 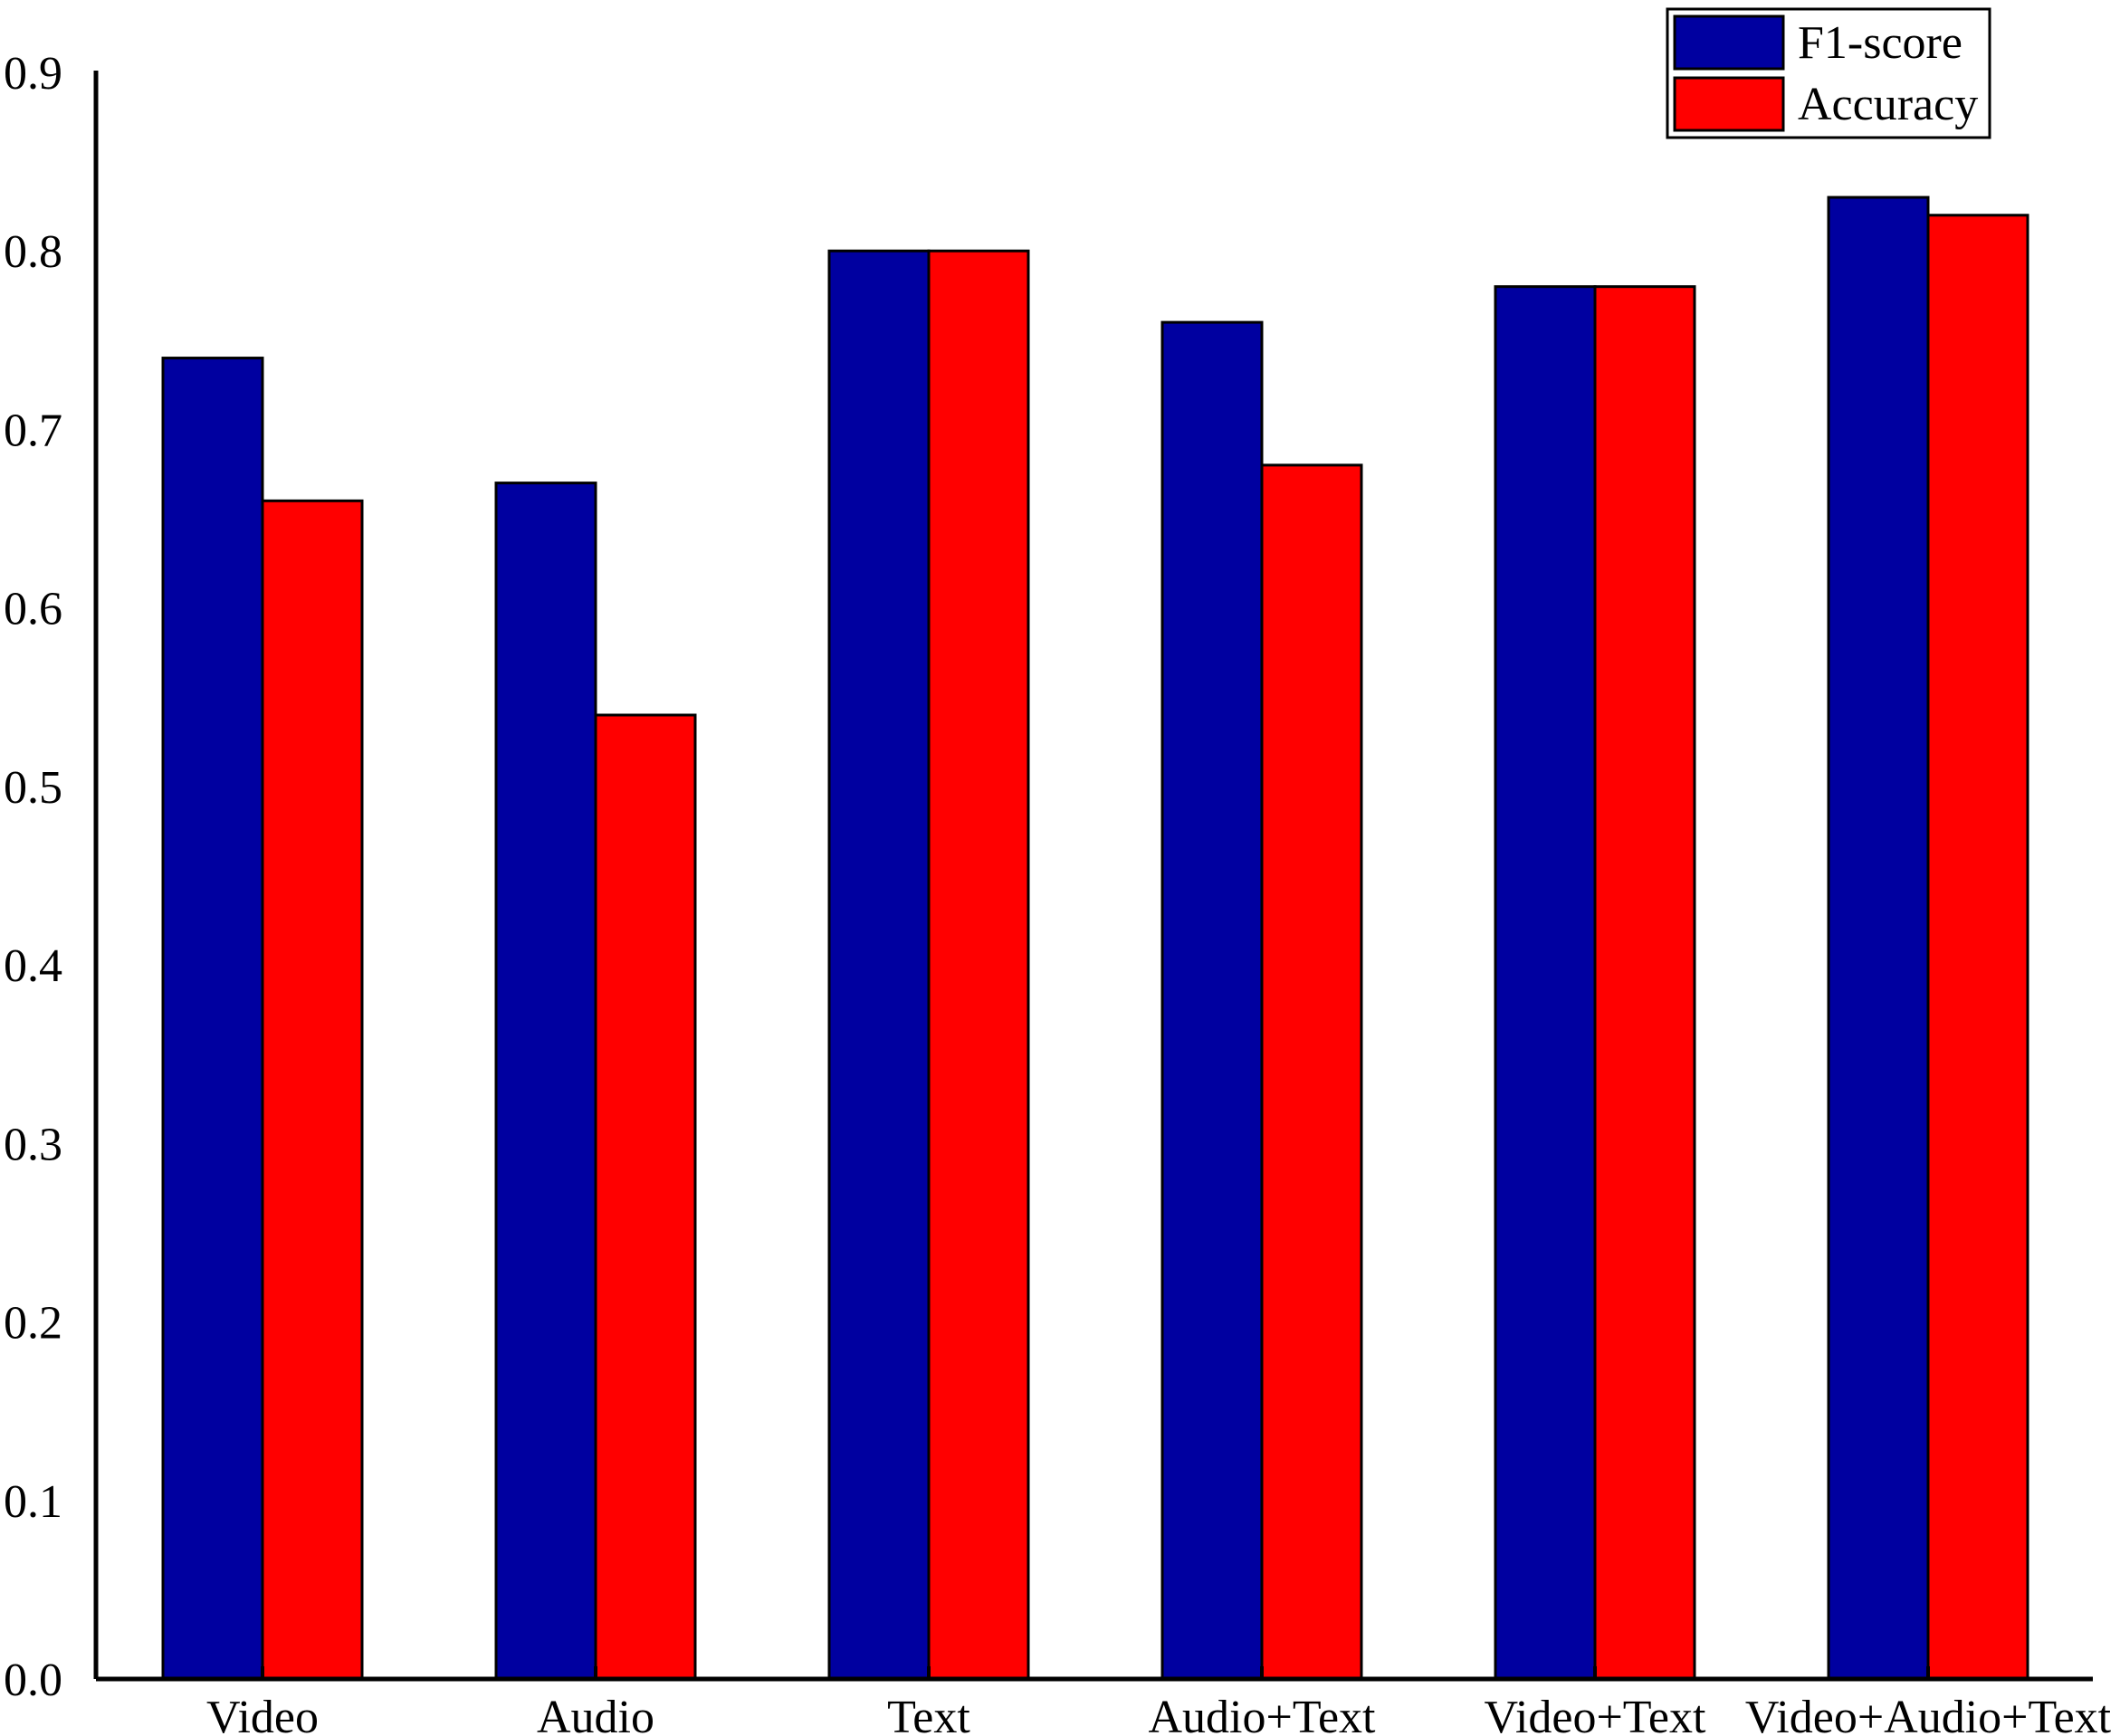 What do you see at coordinates (33, 430) in the screenshot?
I see `y-tick-label: 0.7` at bounding box center [33, 430].